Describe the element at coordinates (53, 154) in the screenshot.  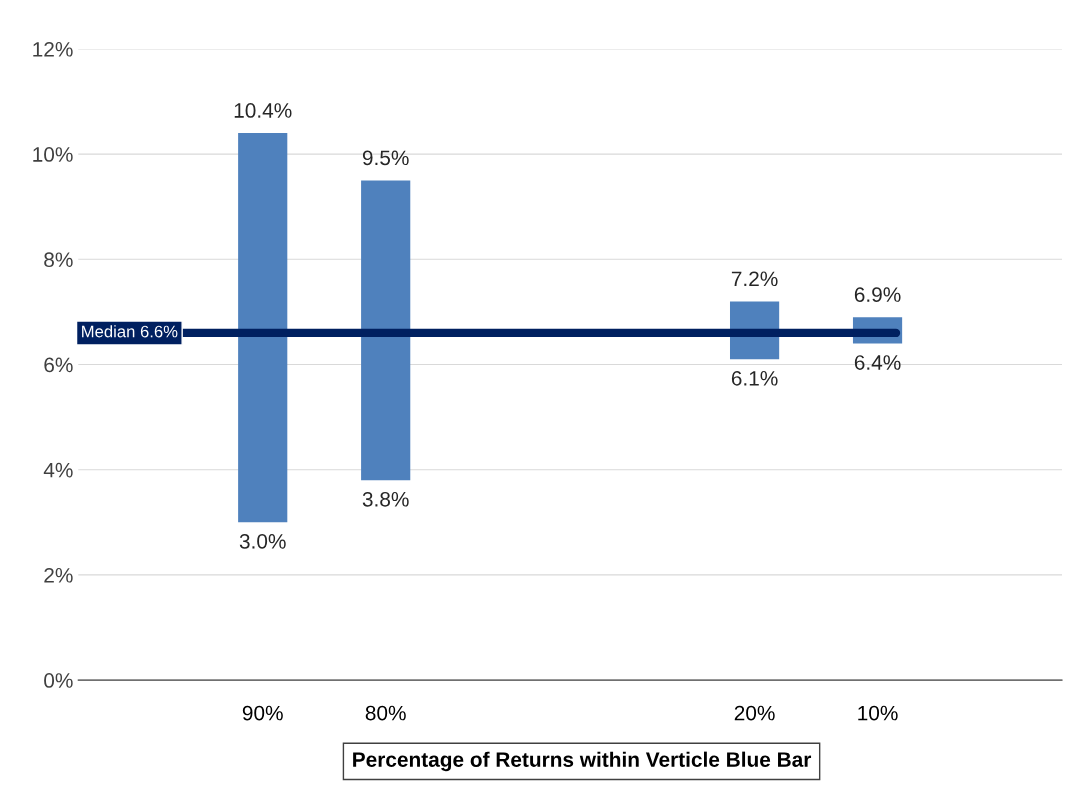
I see `y-tick-label: 10%` at that location.